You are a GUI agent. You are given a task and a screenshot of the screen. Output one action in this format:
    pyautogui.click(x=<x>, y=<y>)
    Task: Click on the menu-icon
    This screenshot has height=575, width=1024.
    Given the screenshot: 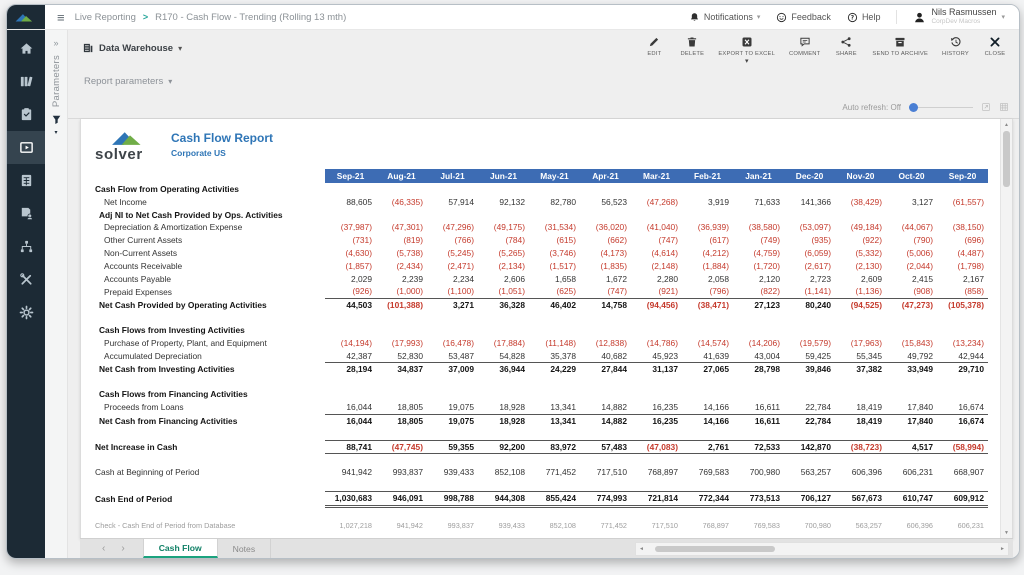 What is the action you would take?
    pyautogui.click(x=61, y=17)
    